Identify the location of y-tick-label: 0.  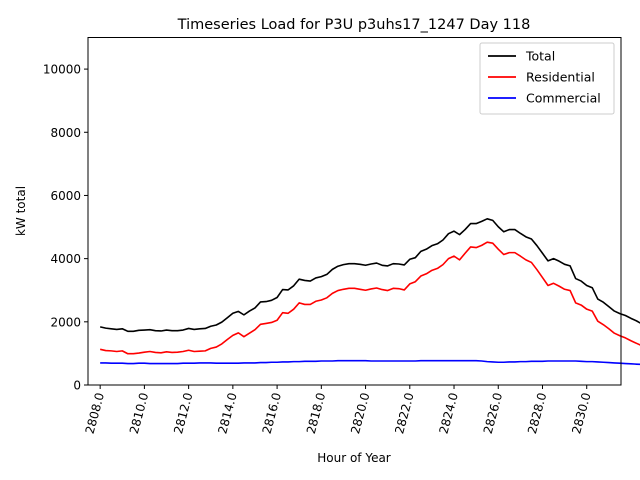
(77, 386).